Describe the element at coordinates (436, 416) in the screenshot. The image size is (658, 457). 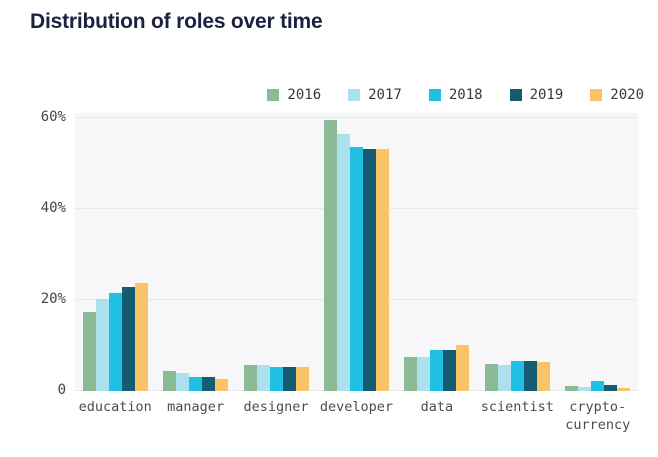
I see `x-tick-data: data` at that location.